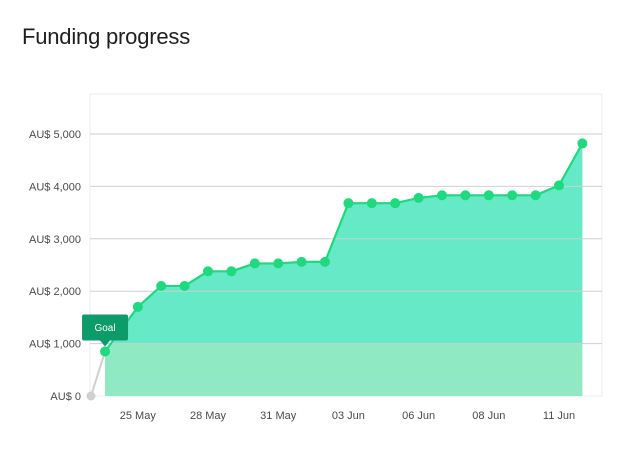 Image resolution: width=622 pixels, height=460 pixels. I want to click on start-line, so click(98, 374).